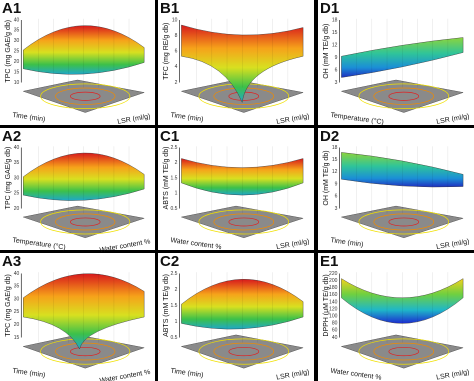 Image resolution: width=474 pixels, height=381 pixels. What do you see at coordinates (329, 136) in the screenshot?
I see `panel-label: D2` at bounding box center [329, 136].